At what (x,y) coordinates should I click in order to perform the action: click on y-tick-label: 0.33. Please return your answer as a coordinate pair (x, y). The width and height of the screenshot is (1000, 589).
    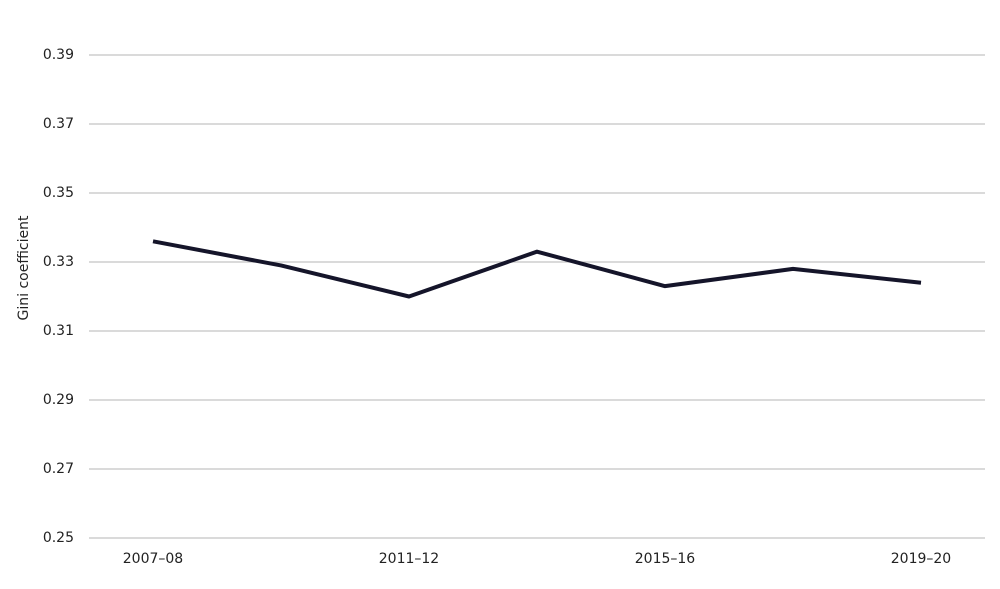
    Looking at the image, I should click on (58, 262).